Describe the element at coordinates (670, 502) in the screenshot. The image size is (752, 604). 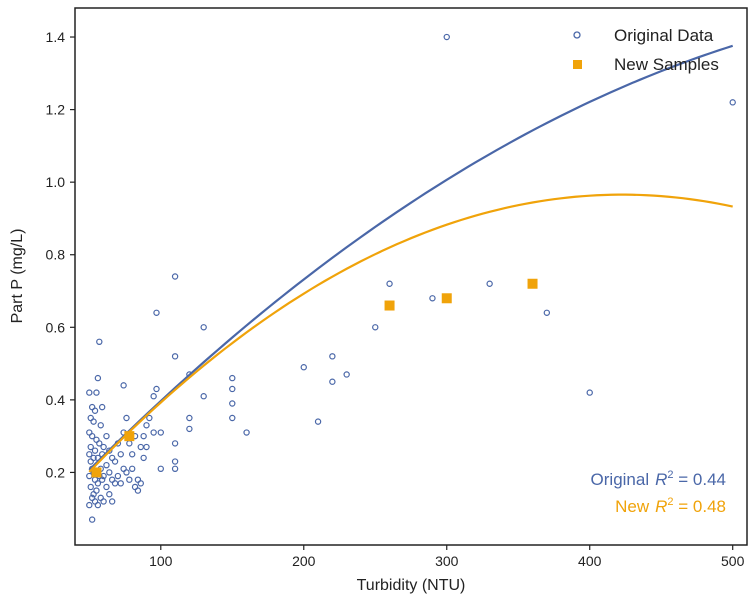
I see `r2-new-exponent: 2` at that location.